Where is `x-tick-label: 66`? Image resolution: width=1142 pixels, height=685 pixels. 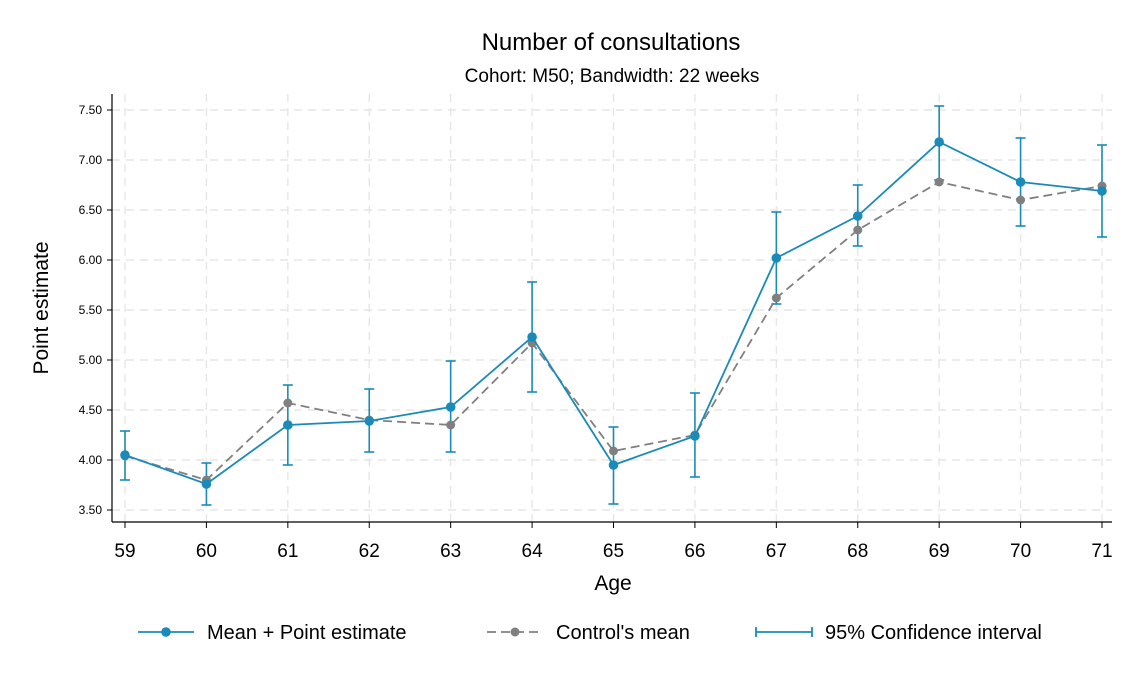 x-tick-label: 66 is located at coordinates (694, 551).